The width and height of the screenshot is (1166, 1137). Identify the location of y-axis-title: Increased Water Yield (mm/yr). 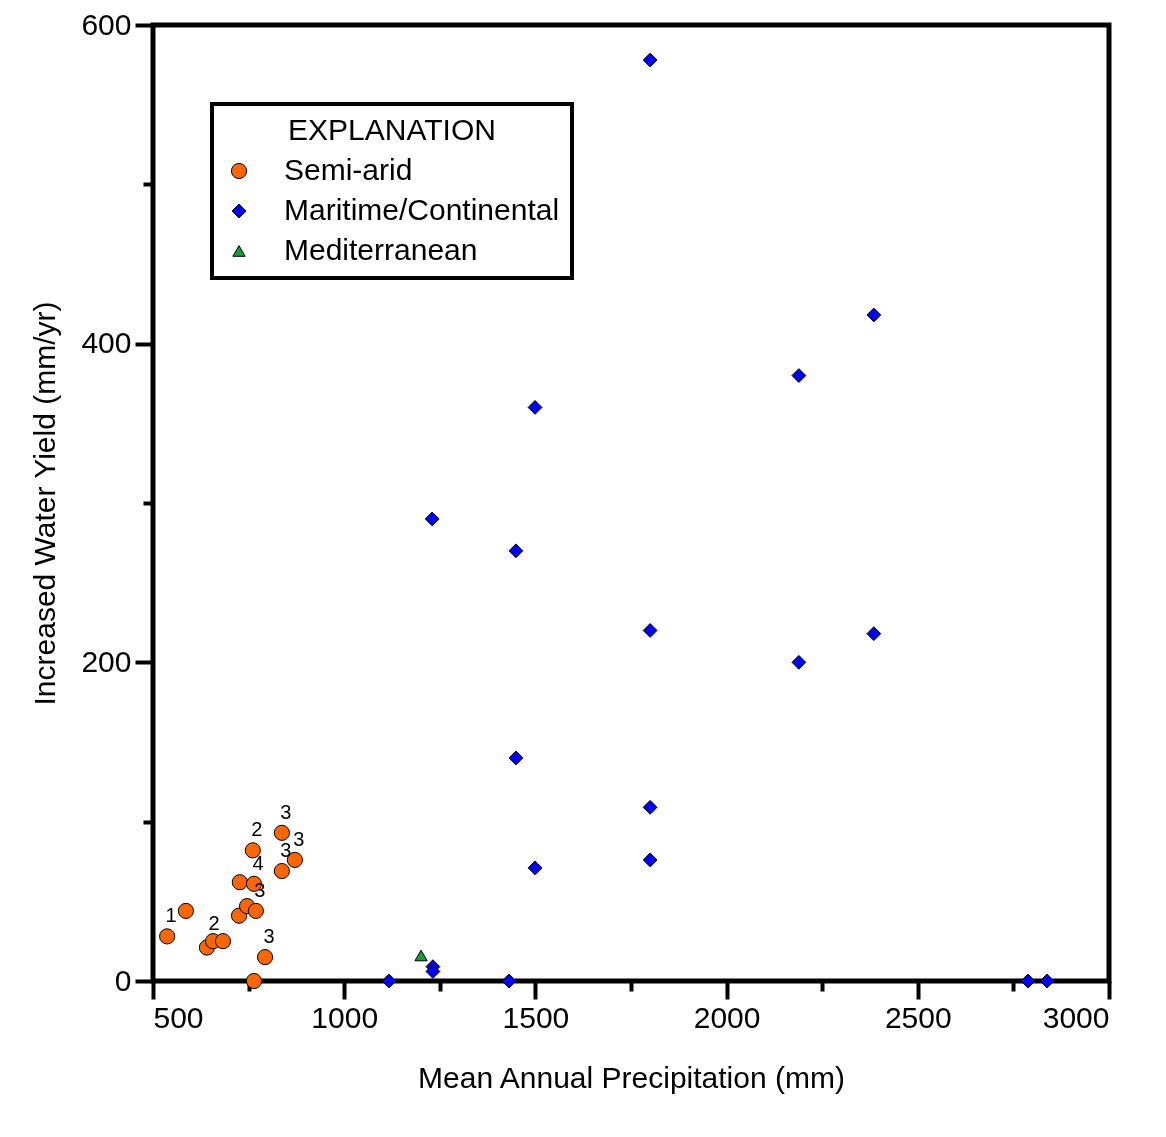
(45, 503).